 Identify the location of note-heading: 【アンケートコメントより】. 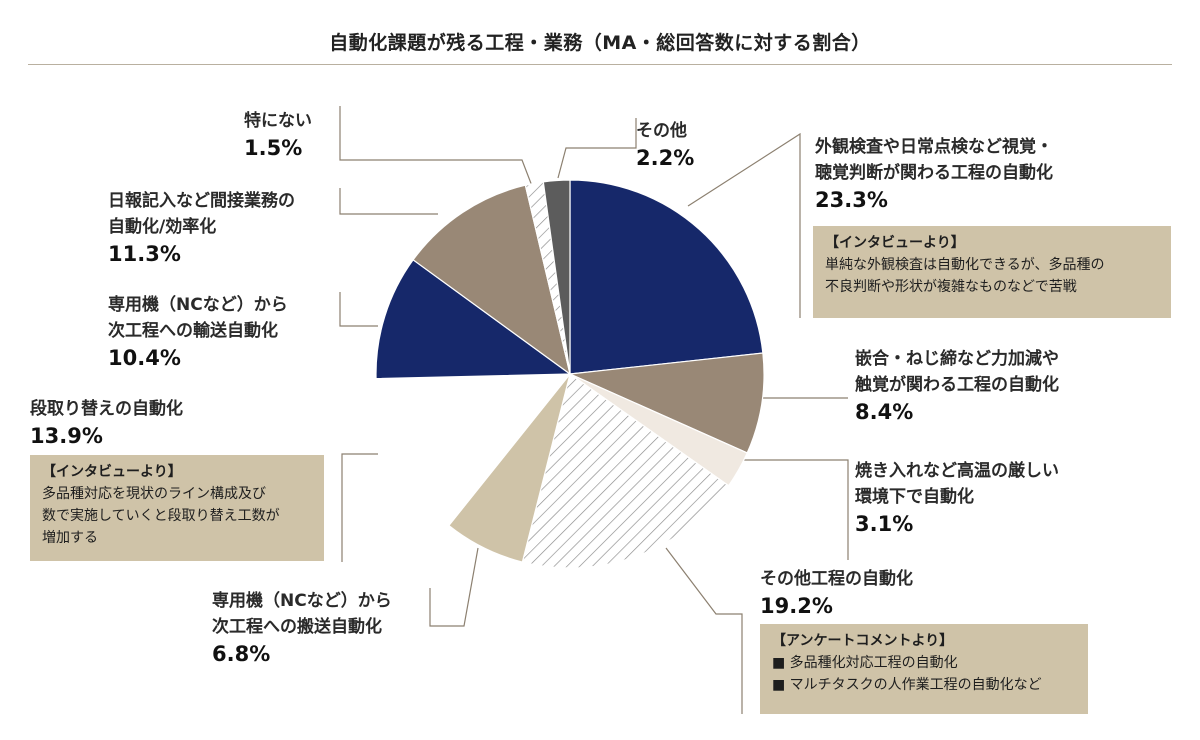
(863, 641).